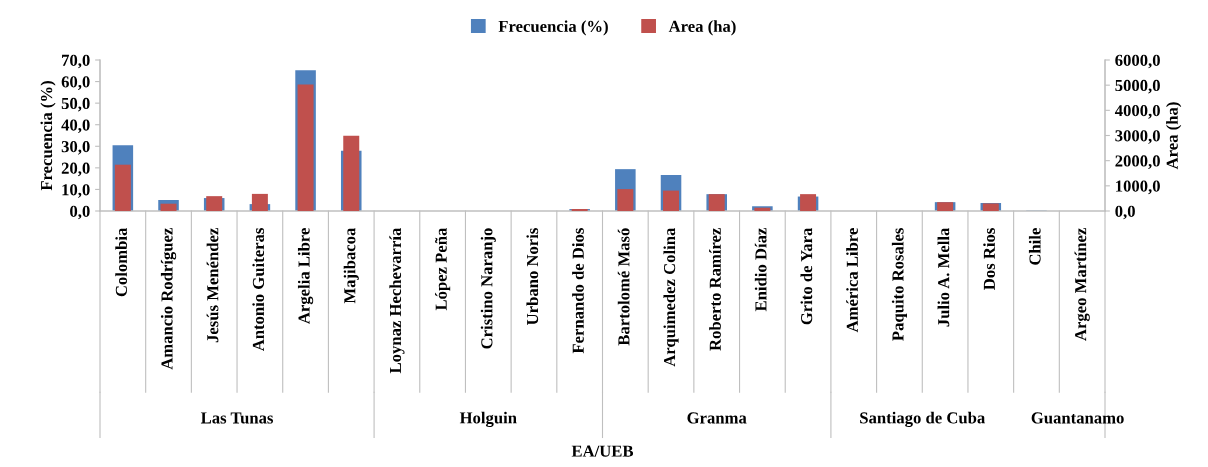 The width and height of the screenshot is (1208, 467). I want to click on y2-tick-label: 3000,0, so click(1137, 137).